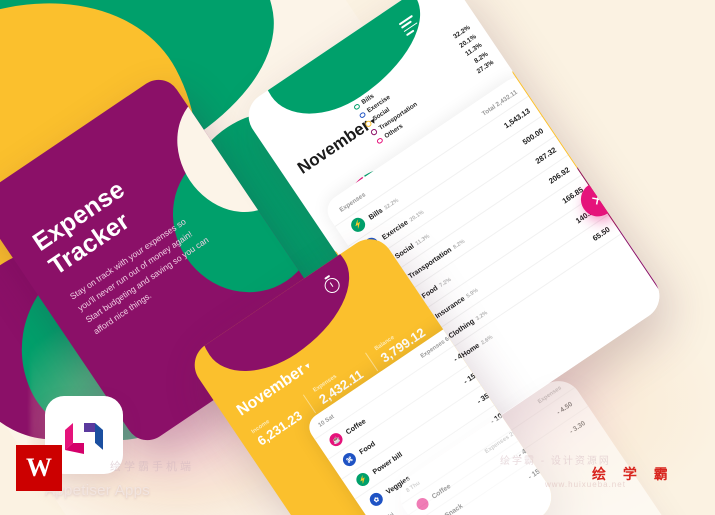 Image resolution: width=715 pixels, height=515 pixels. What do you see at coordinates (564, 408) in the screenshot?
I see `ghost-tx-amount: - 4.50` at bounding box center [564, 408].